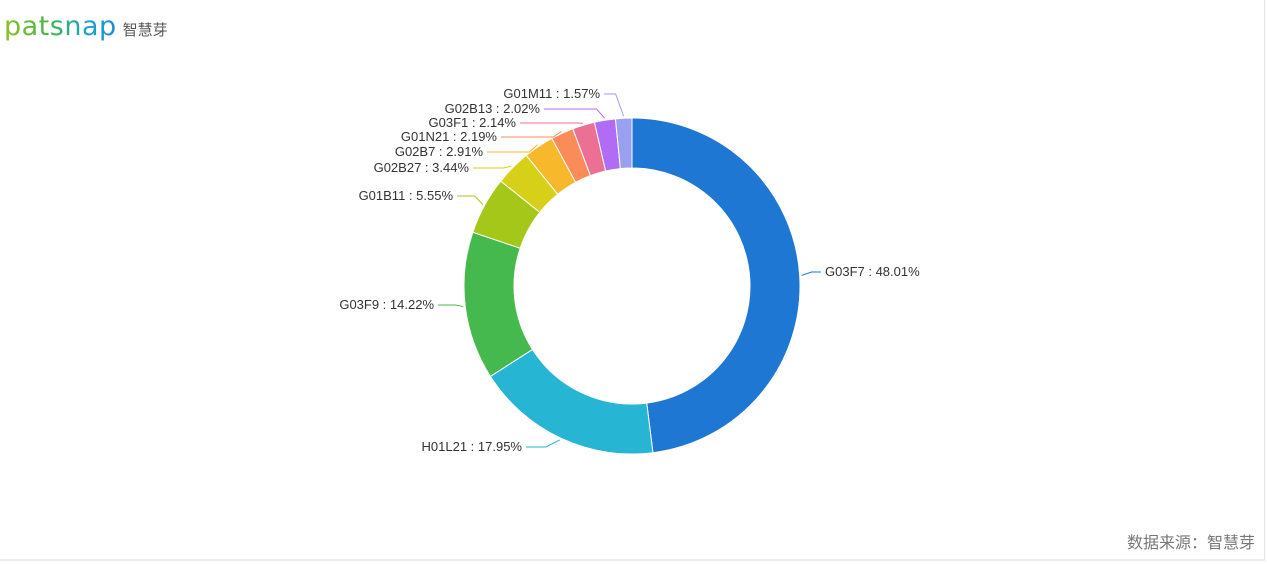 Image resolution: width=1267 pixels, height=565 pixels. What do you see at coordinates (60, 26) in the screenshot?
I see `logo-wordmark: patsnap` at bounding box center [60, 26].